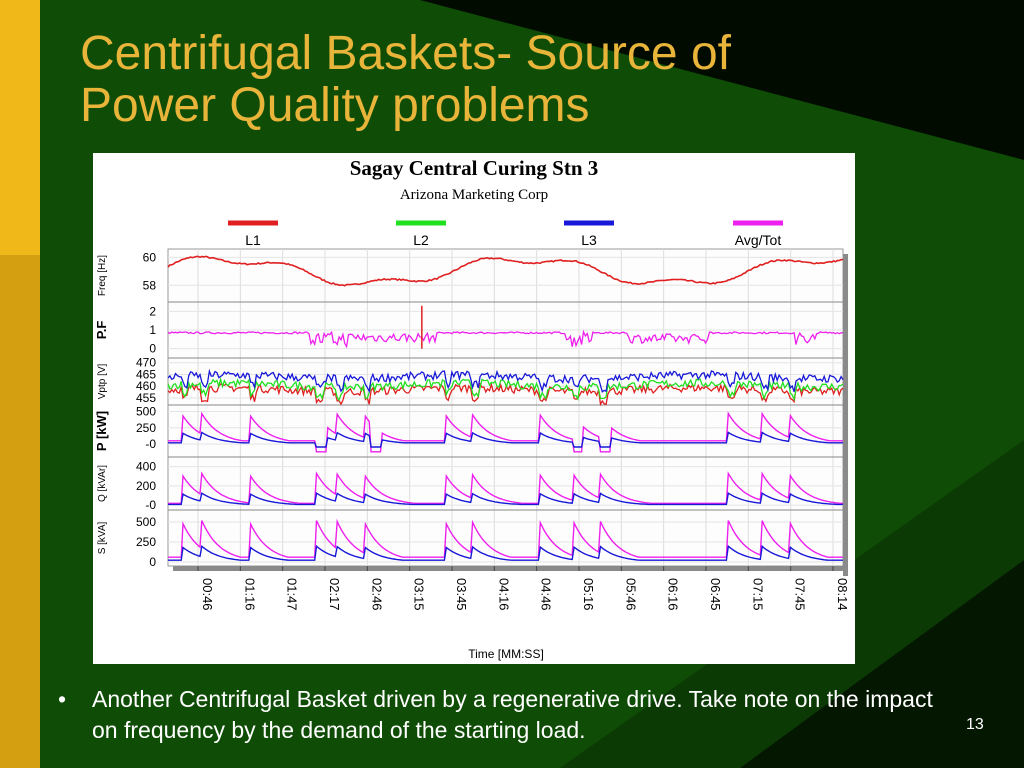 The height and width of the screenshot is (768, 1024). Describe the element at coordinates (146, 374) in the screenshot. I see `y-tick-label: 465` at that location.